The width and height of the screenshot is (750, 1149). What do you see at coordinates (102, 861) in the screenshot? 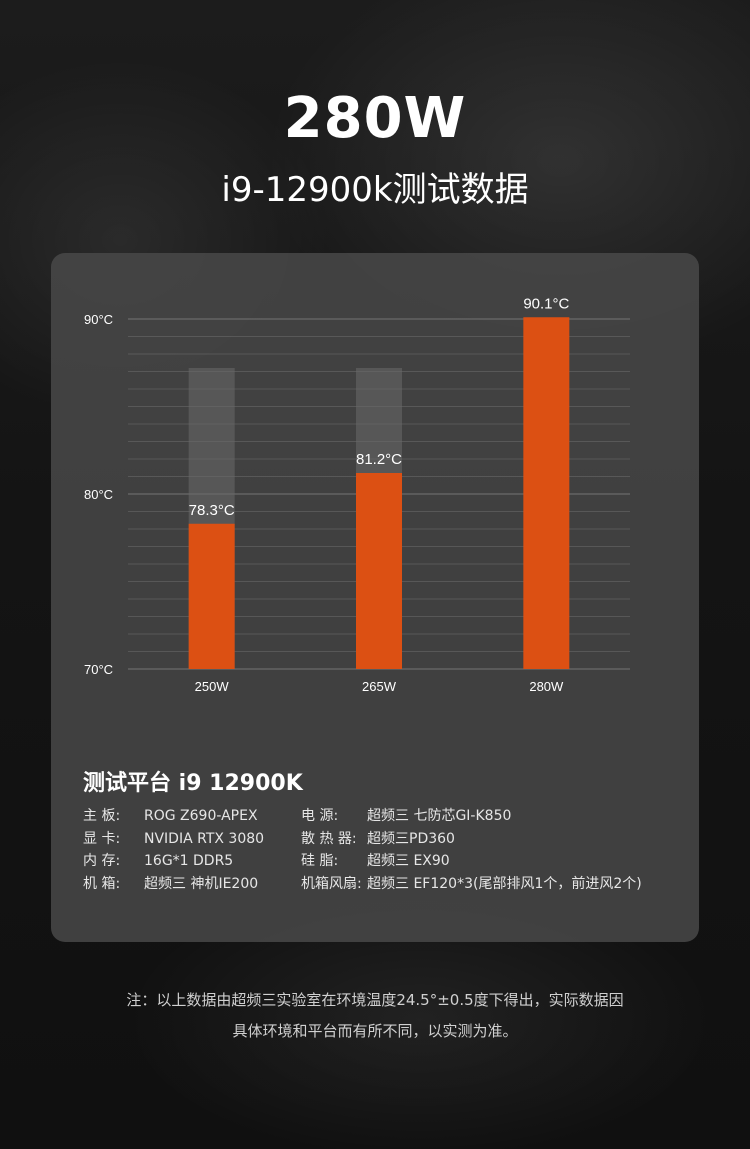
I see `spec-key: 内 存:` at bounding box center [102, 861].